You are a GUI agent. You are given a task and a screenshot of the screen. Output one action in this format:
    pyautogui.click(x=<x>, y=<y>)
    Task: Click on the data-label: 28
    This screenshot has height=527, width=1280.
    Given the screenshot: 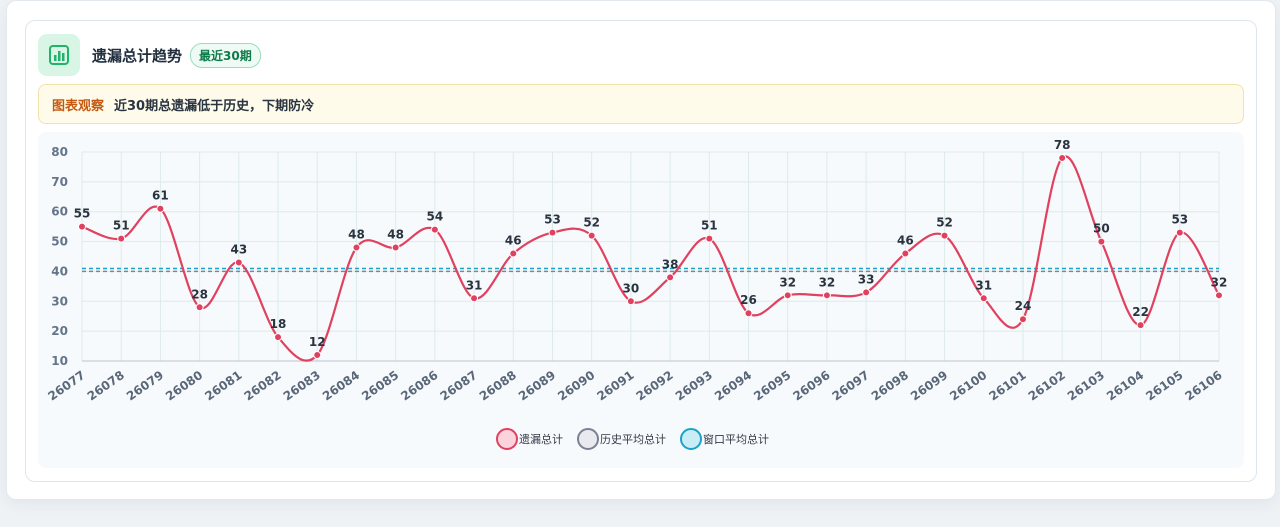 What is the action you would take?
    pyautogui.click(x=199, y=294)
    